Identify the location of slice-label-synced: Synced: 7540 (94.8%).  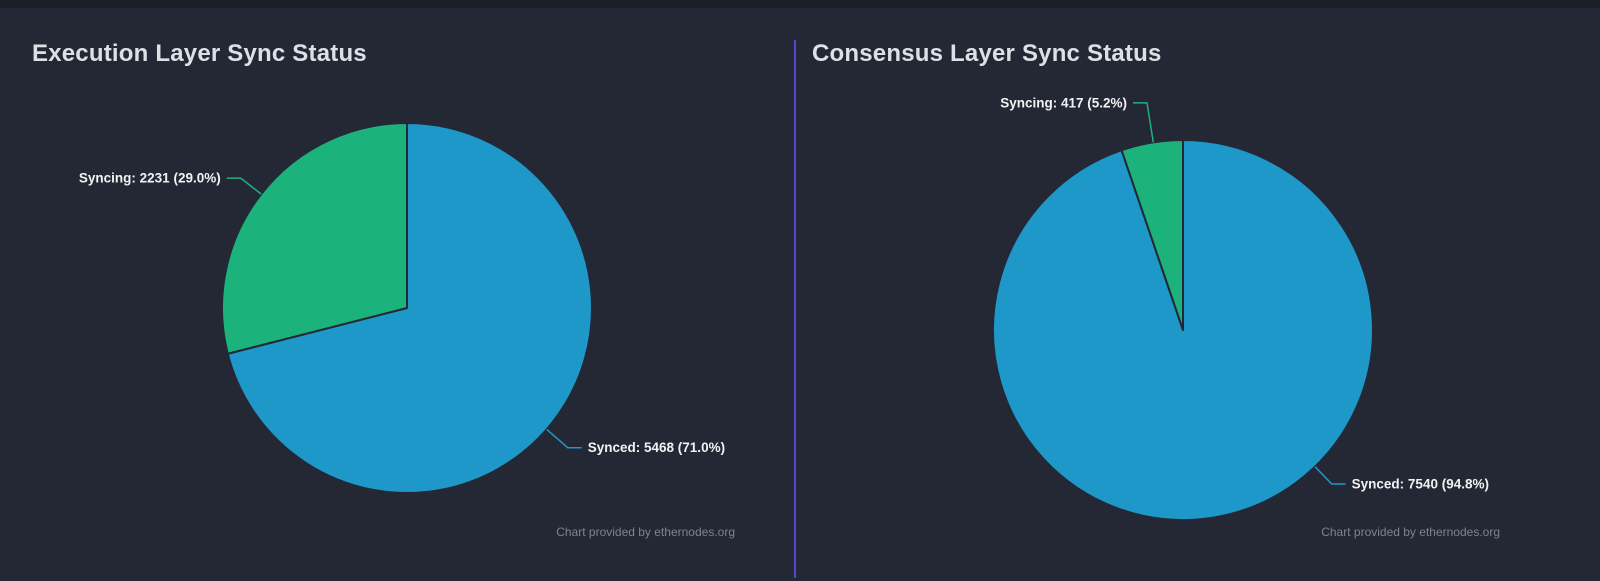
(1420, 483).